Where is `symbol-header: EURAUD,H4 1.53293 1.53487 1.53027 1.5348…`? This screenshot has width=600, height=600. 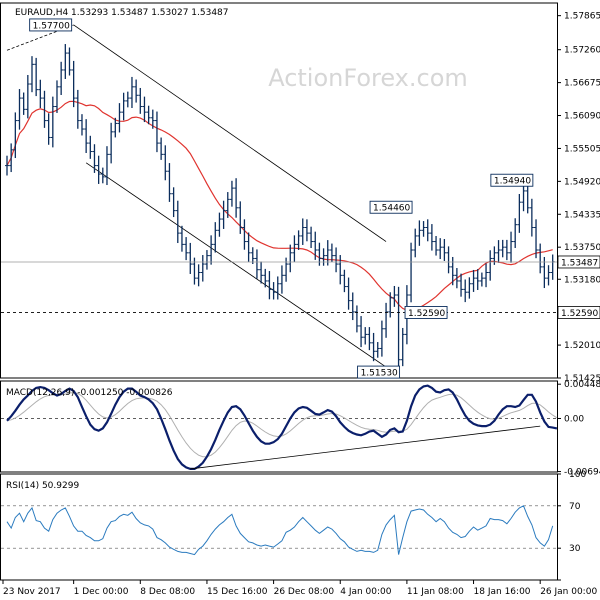
symbol-header: EURAUD,H4 1.53293 1.53487 1.53027 1.5348… is located at coordinates (122, 13).